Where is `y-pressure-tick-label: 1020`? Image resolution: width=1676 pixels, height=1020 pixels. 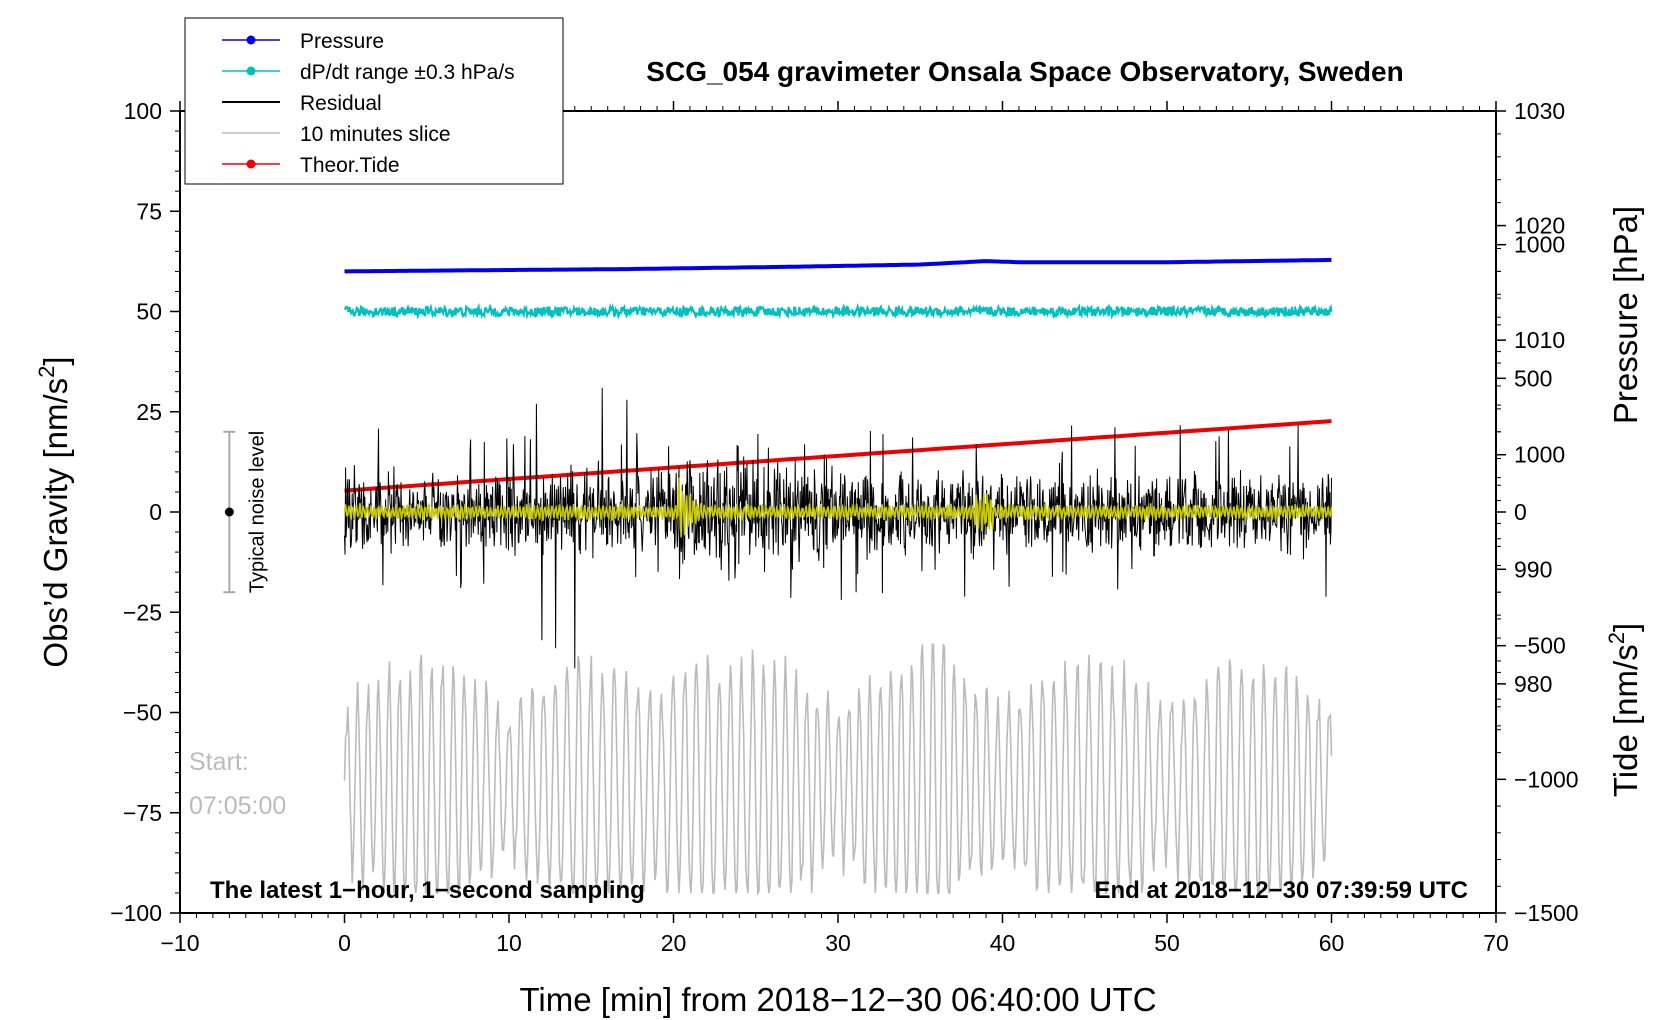 y-pressure-tick-label: 1020 is located at coordinates (1539, 226).